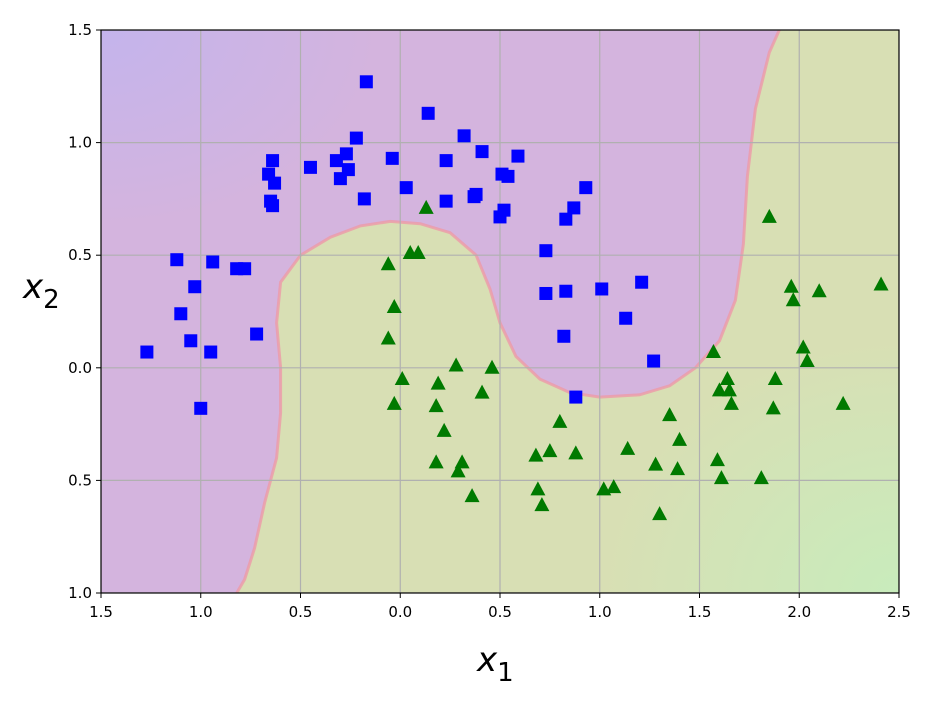  What do you see at coordinates (101, 612) in the screenshot?
I see `x-tick-label-0: 1.5` at bounding box center [101, 612].